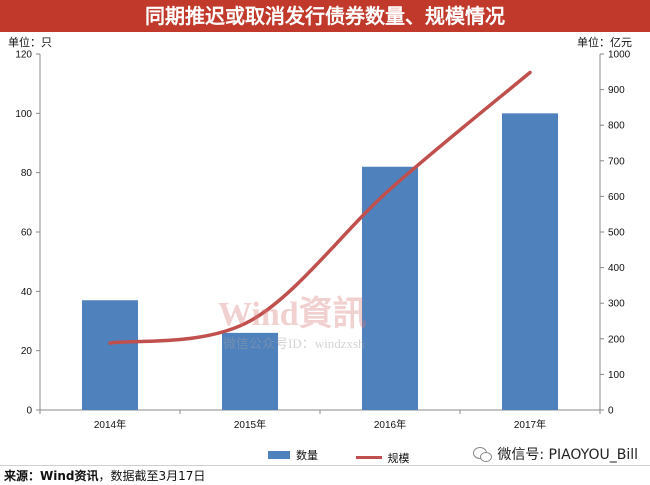 Image resolution: width=650 pixels, height=485 pixels. I want to click on scale-point-2017年, so click(530, 73).